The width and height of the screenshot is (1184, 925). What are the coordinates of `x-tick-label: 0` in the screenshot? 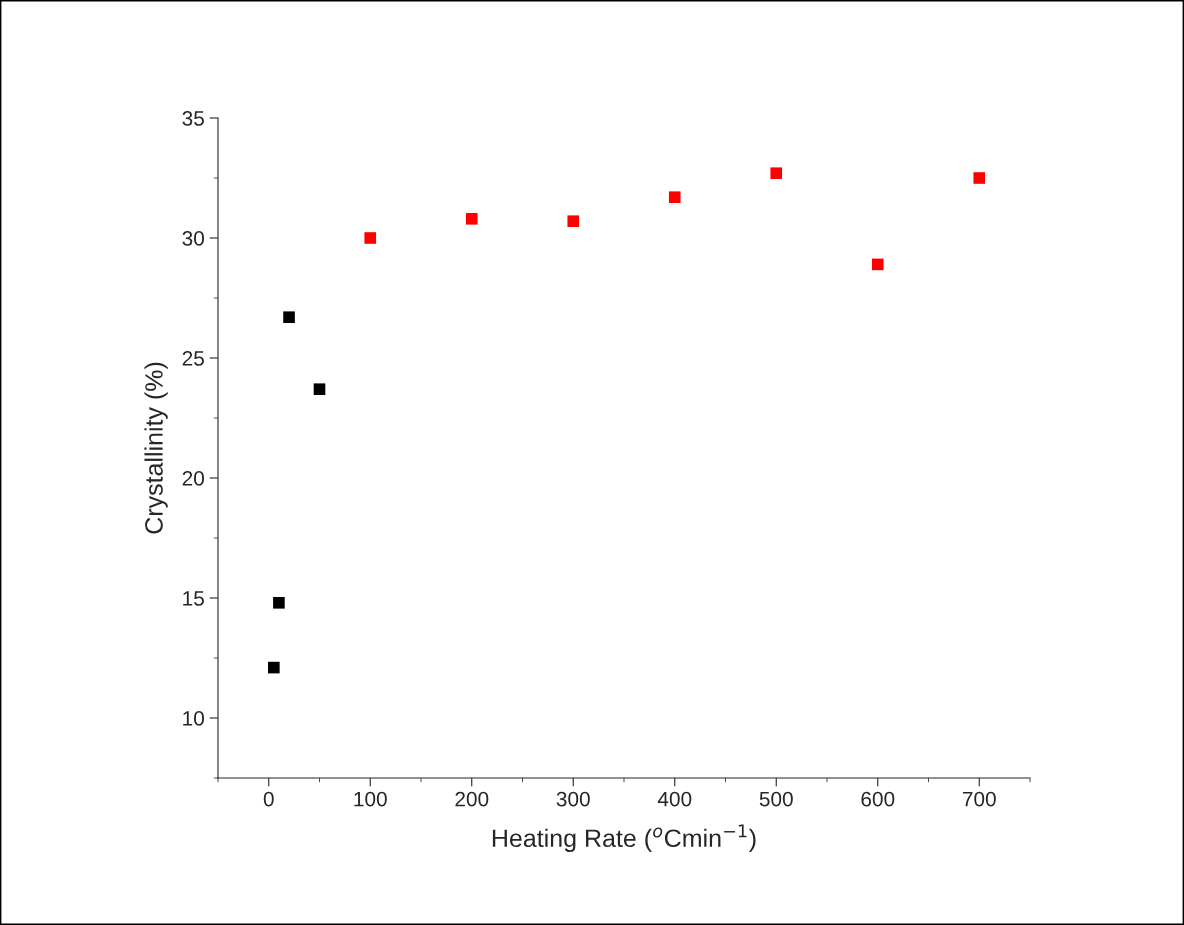 It's located at (268, 799).